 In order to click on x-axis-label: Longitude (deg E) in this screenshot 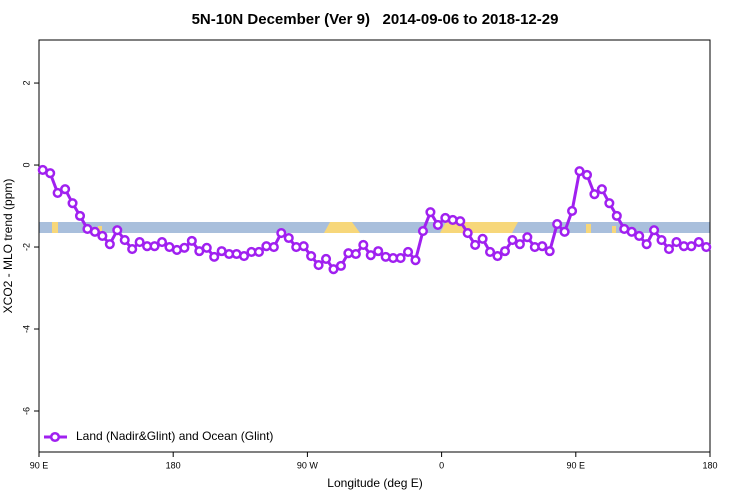, I will do `click(374, 483)`.